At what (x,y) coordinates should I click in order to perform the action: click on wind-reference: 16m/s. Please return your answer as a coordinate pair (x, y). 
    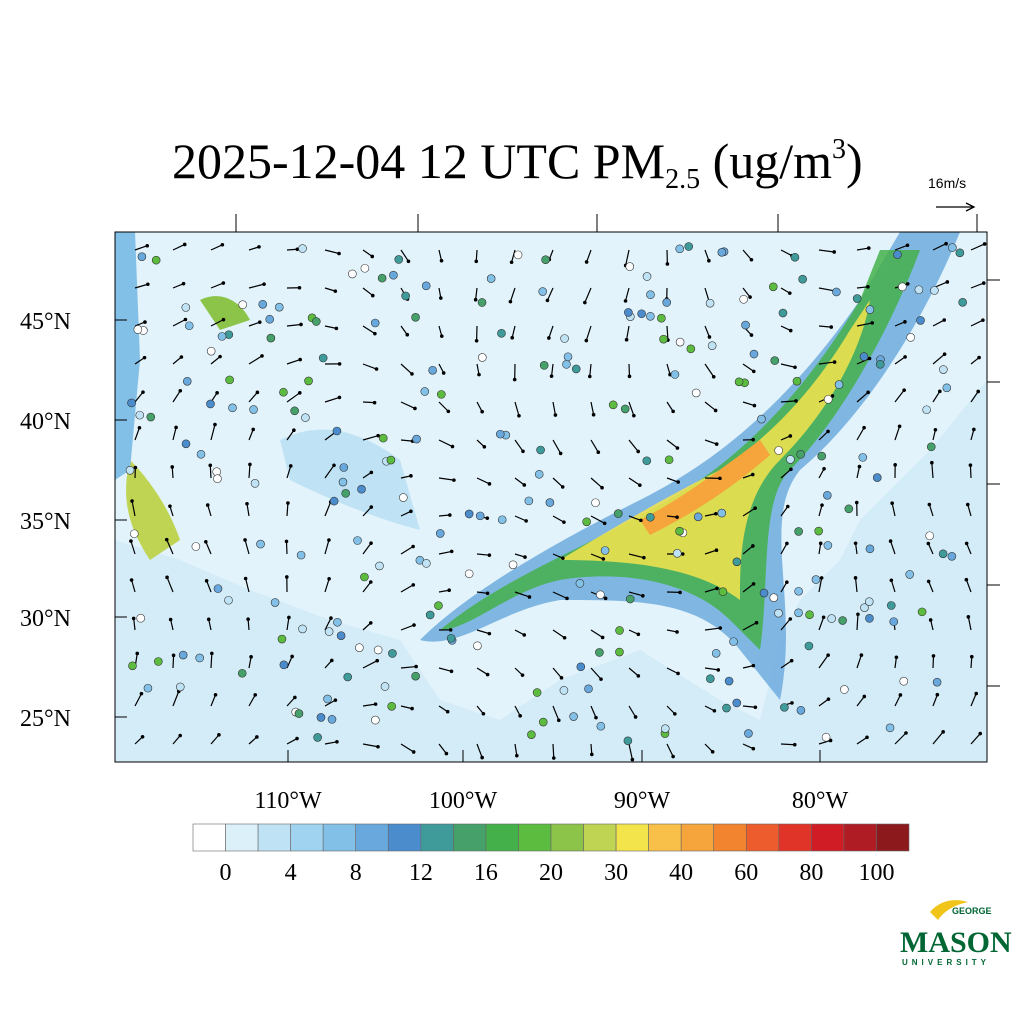
    Looking at the image, I should click on (947, 183).